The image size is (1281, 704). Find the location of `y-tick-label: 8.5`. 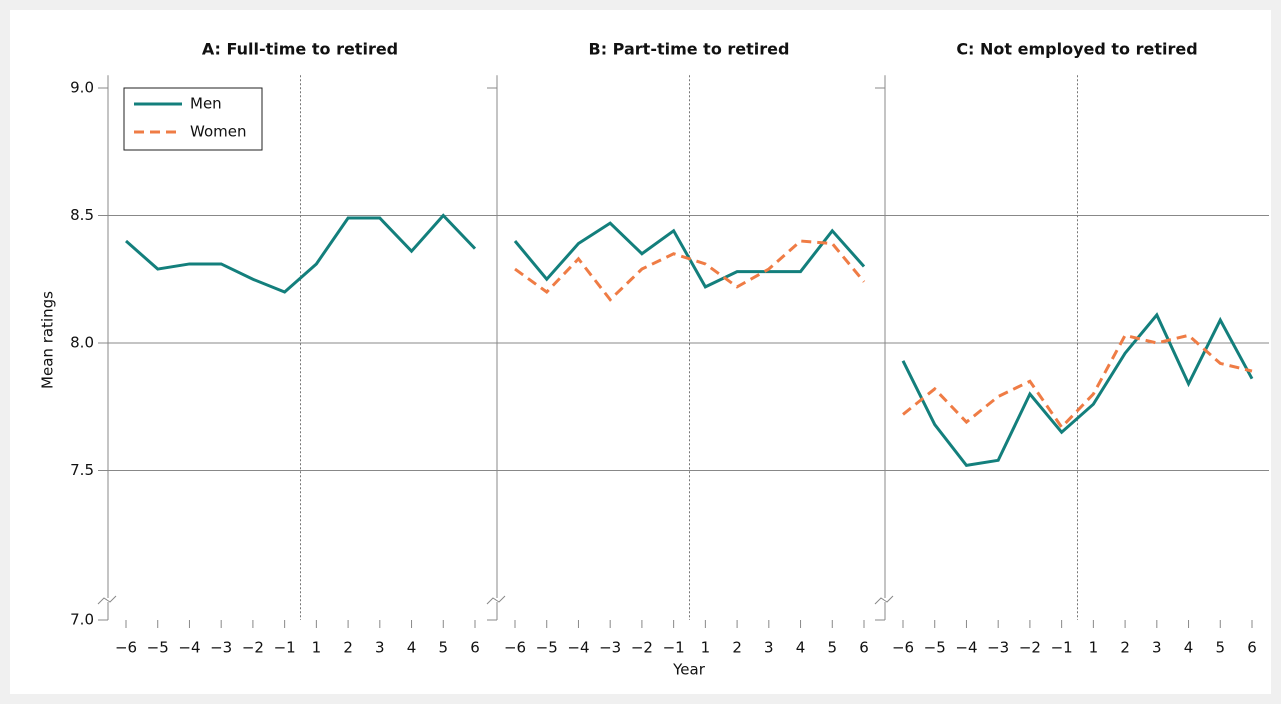

y-tick-label: 8.5 is located at coordinates (82, 215).